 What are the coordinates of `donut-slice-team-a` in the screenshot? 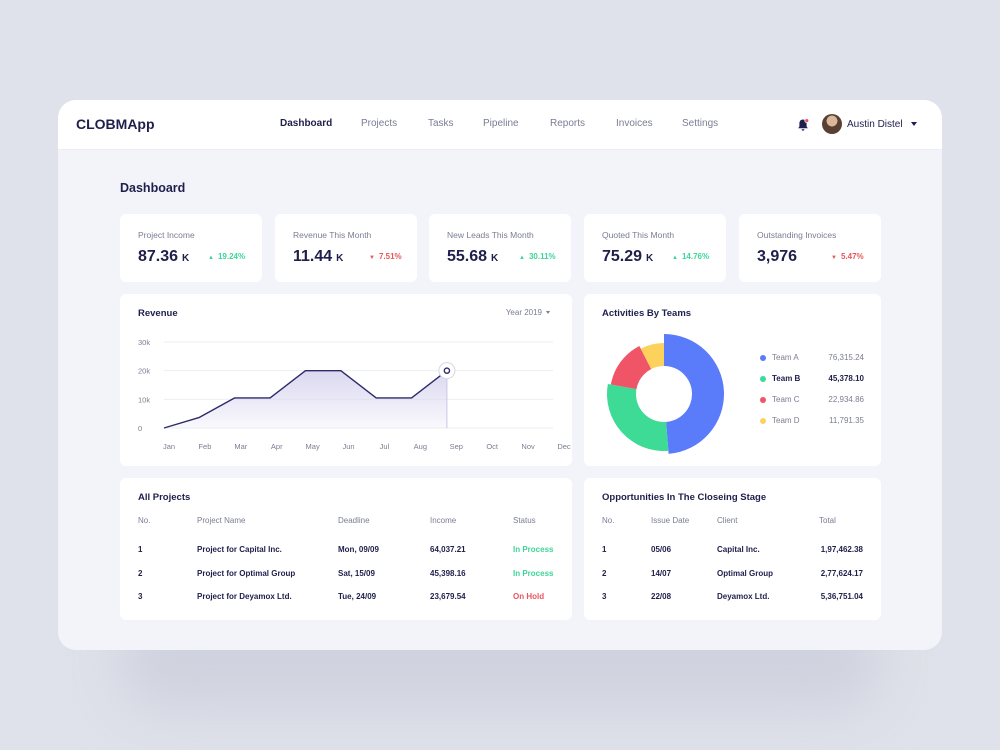 It's located at (694, 394).